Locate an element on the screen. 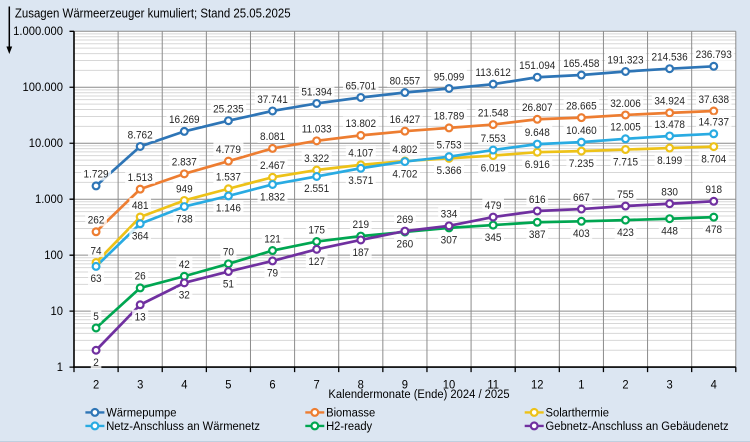 The height and width of the screenshot is (442, 750). svg-text: 175 is located at coordinates (316, 230).